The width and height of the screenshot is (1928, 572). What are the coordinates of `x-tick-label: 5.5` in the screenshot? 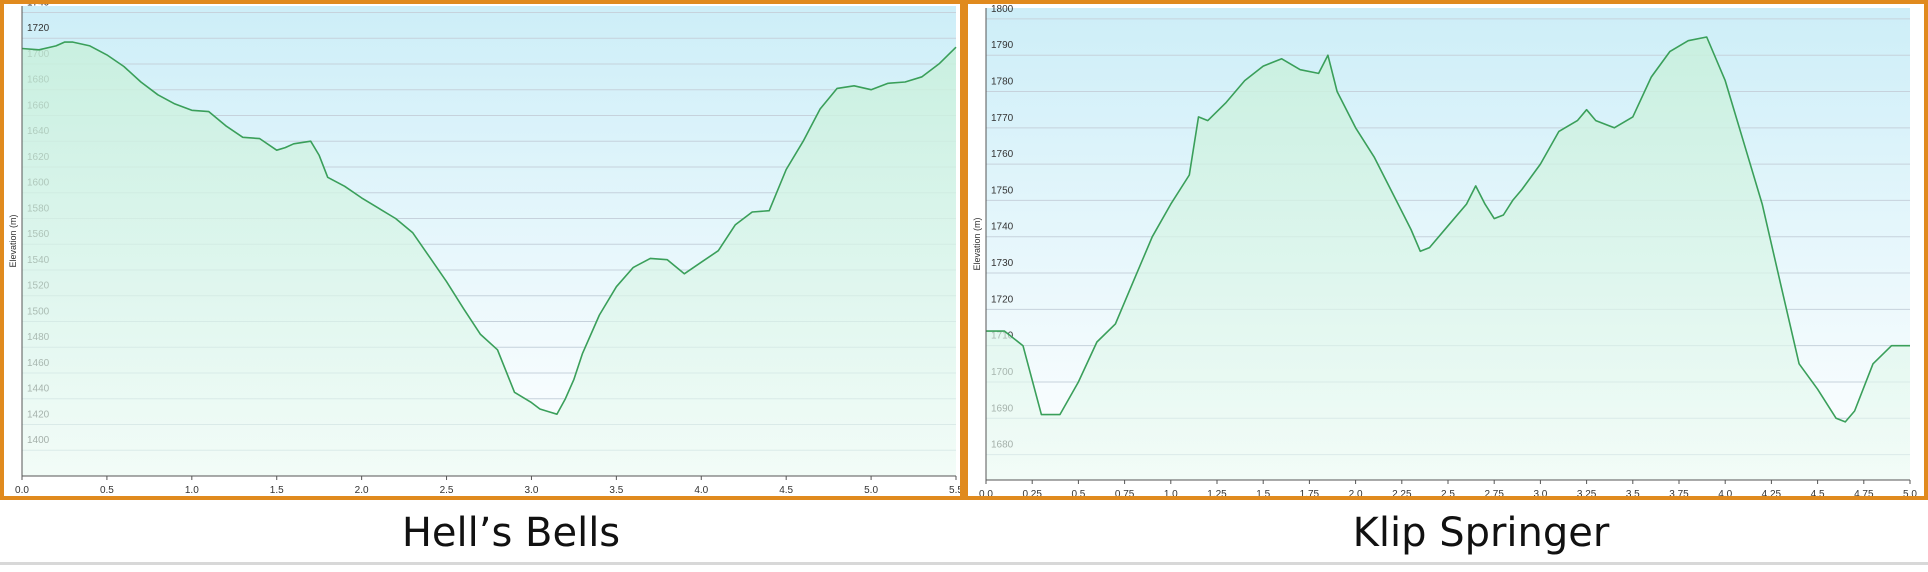 It's located at (955, 490).